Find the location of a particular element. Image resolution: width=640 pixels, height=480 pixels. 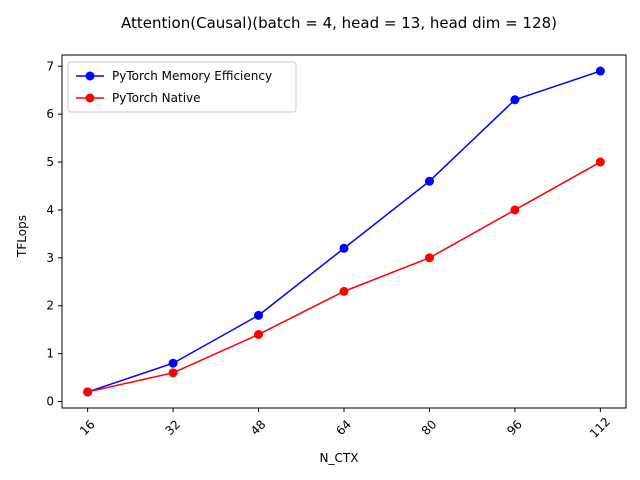

y-axis-label: TFLops is located at coordinates (22, 236).